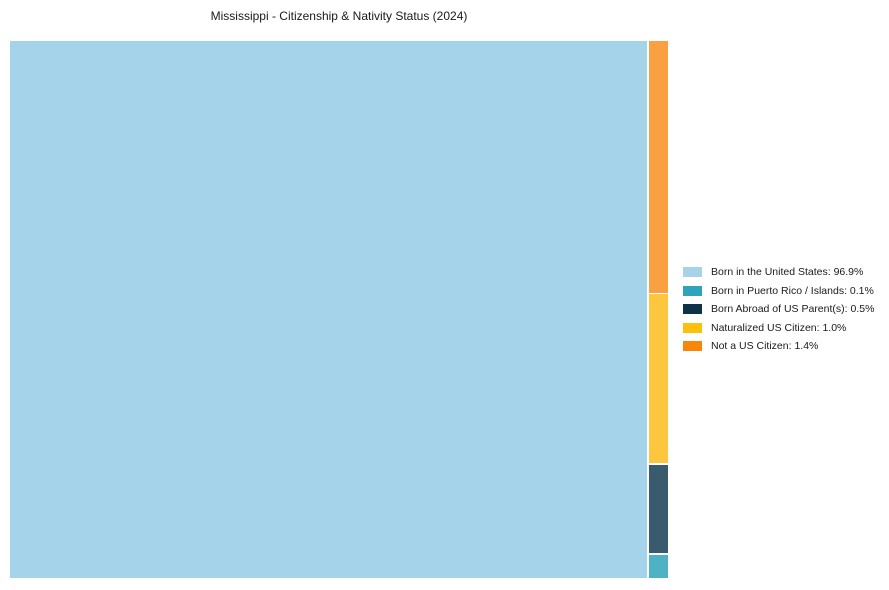 The width and height of the screenshot is (889, 590). I want to click on legend-label-not-a-us-citizen: Not a US Citizen: 1.4%, so click(765, 346).